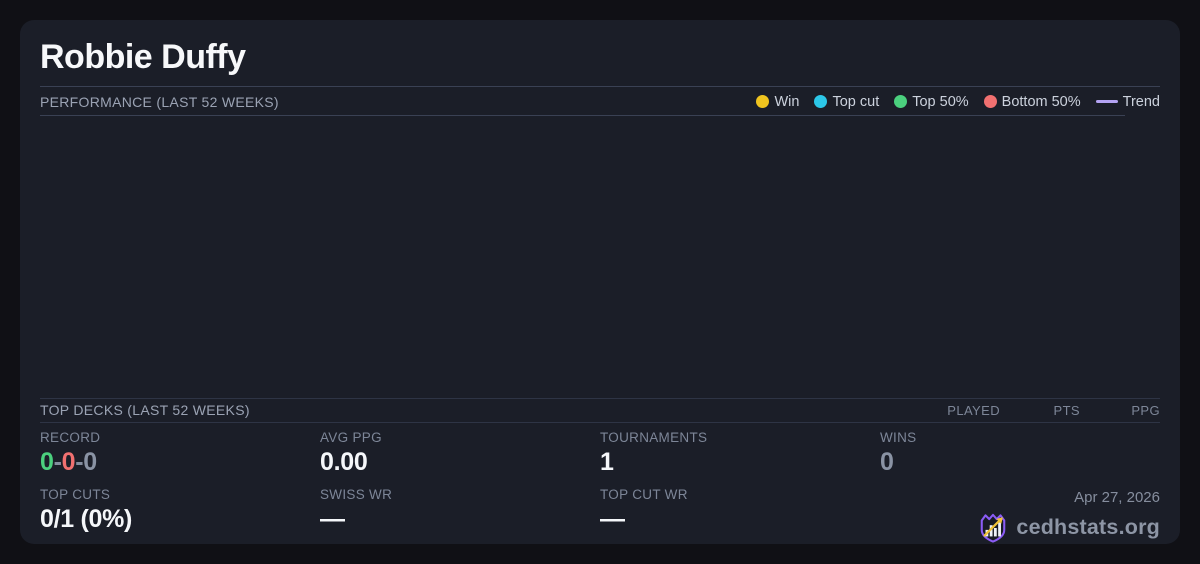  Describe the element at coordinates (990, 102) in the screenshot. I see `bottom-50-dot-icon` at that location.